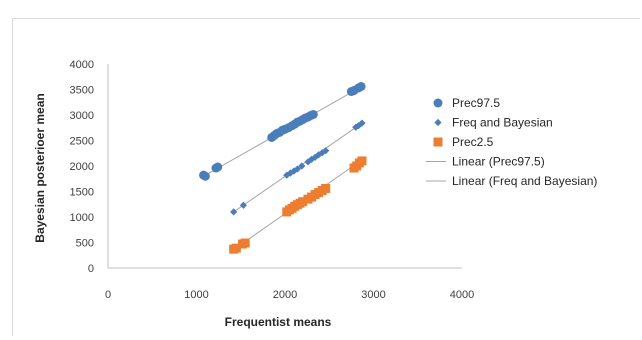 This screenshot has height=340, width=642. I want to click on x-tick-label: 1000, so click(196, 295).